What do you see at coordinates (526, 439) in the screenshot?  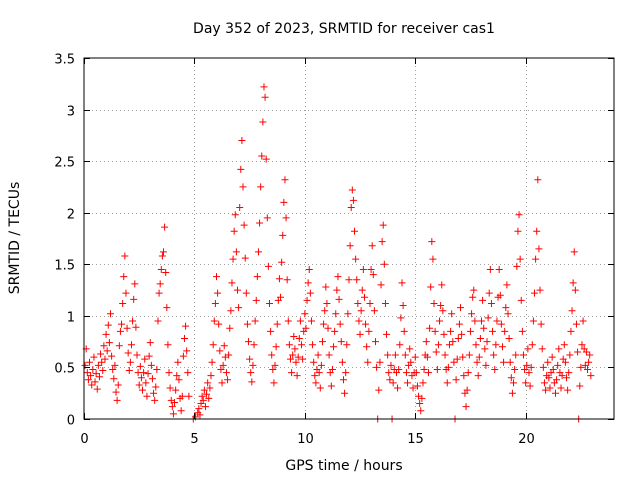 I see `x-tick-label: 20` at bounding box center [526, 439].